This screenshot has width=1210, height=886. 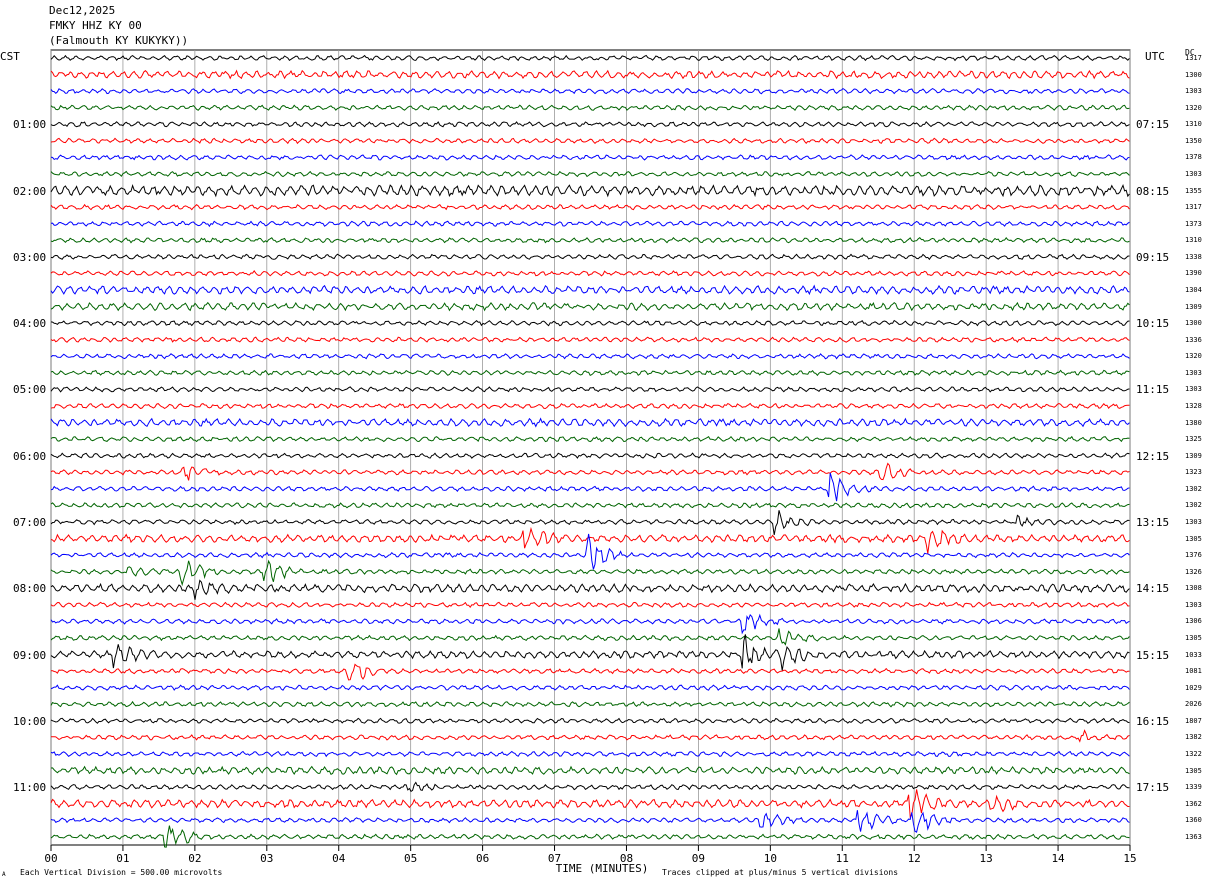 What do you see at coordinates (1193, 422) in the screenshot?
I see `dc-offset-label: 1380` at bounding box center [1193, 422].